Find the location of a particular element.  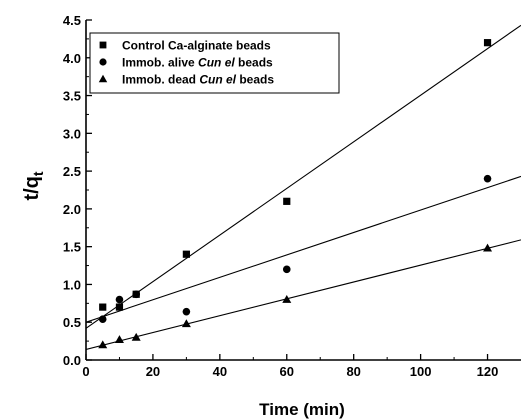

legend-label-part: Immob. dead is located at coordinates (160, 80).